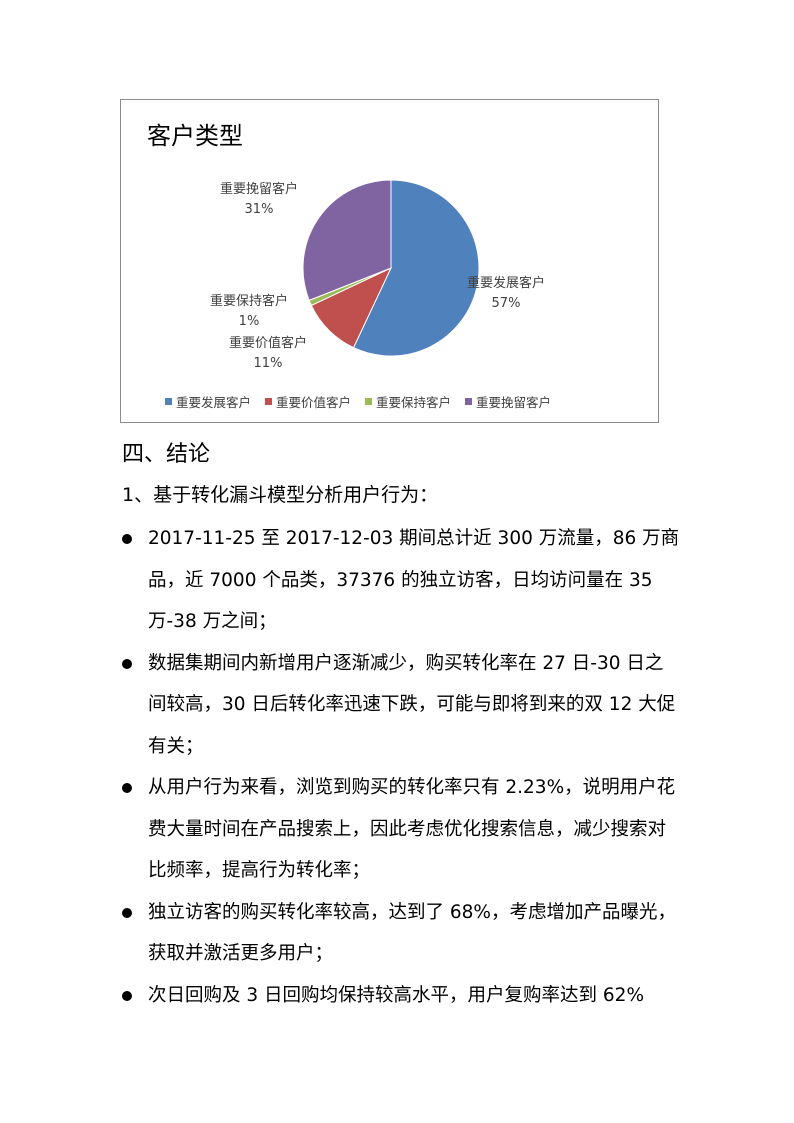 This screenshot has height=1123, width=794. Describe the element at coordinates (308, 401) in the screenshot. I see `legend-item-value: 重要价值客户` at that location.